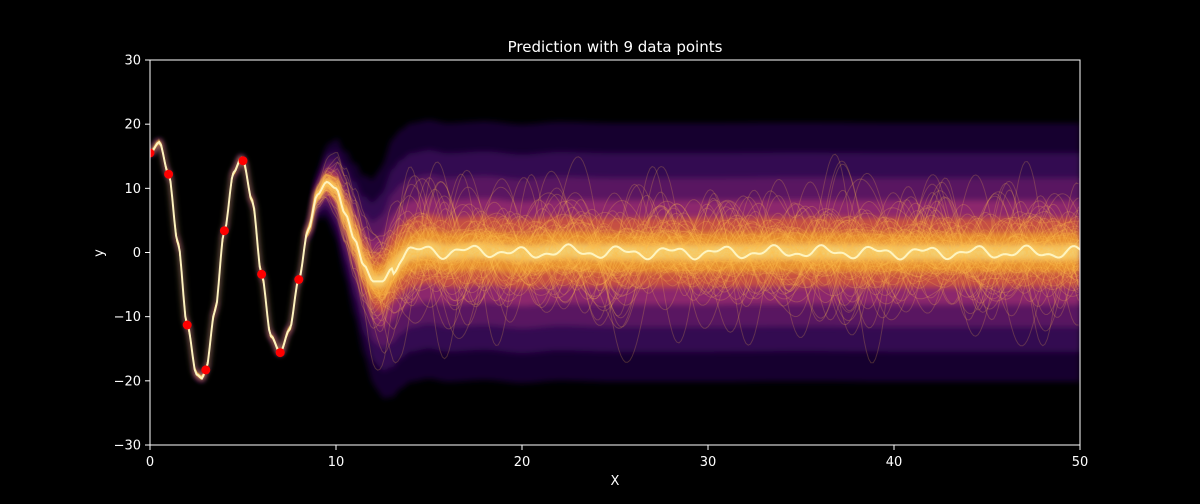 Image resolution: width=1200 pixels, height=504 pixels. What do you see at coordinates (617, 457) in the screenshot?
I see `x-axis-ticks: 0 10 20 30 40 50` at bounding box center [617, 457].